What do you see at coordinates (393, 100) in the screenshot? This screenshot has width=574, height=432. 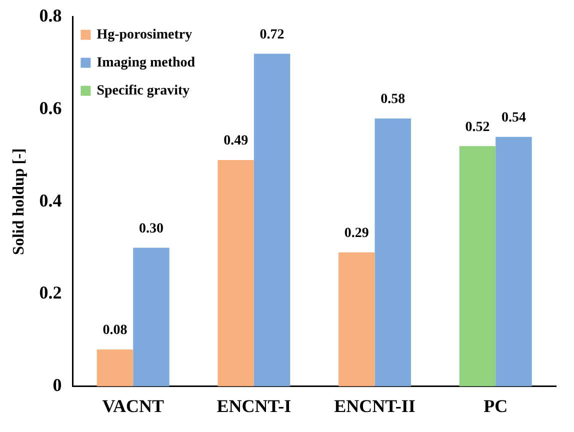 I see `data-label: 0.58` at bounding box center [393, 100].